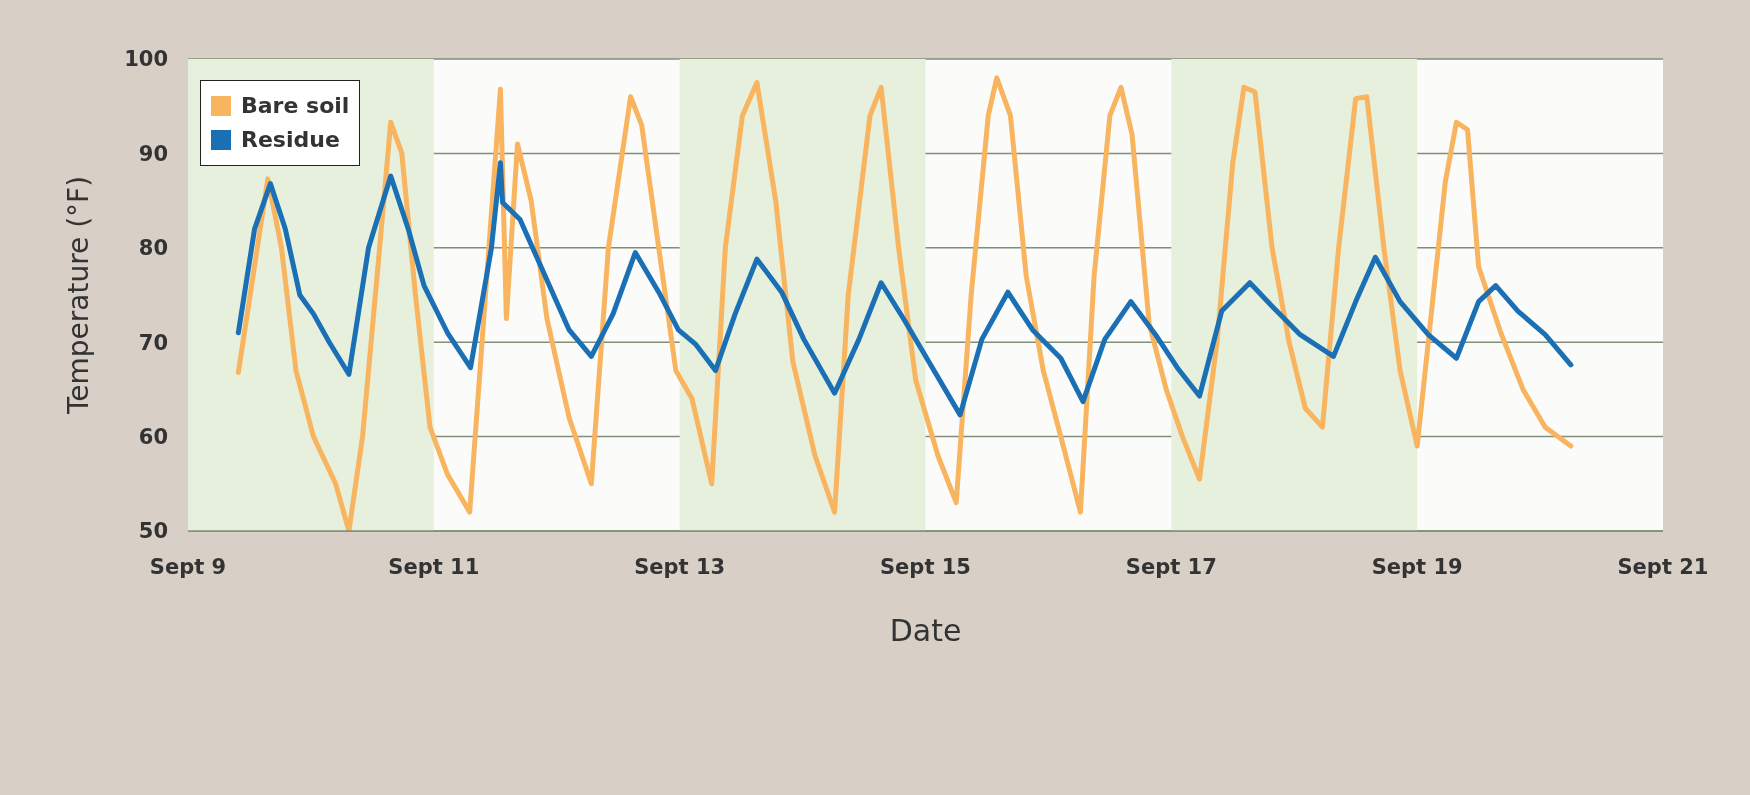 The image size is (1750, 795). Describe the element at coordinates (295, 106) in the screenshot. I see `legend-label: Bare soil` at that location.